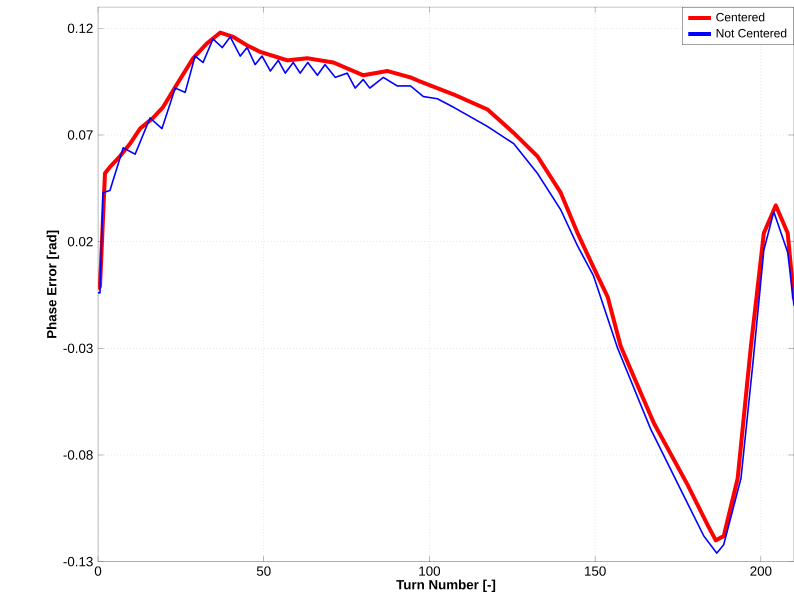 The height and width of the screenshot is (615, 794). Describe the element at coordinates (595, 571) in the screenshot. I see `x-tick-label: 150` at that location.